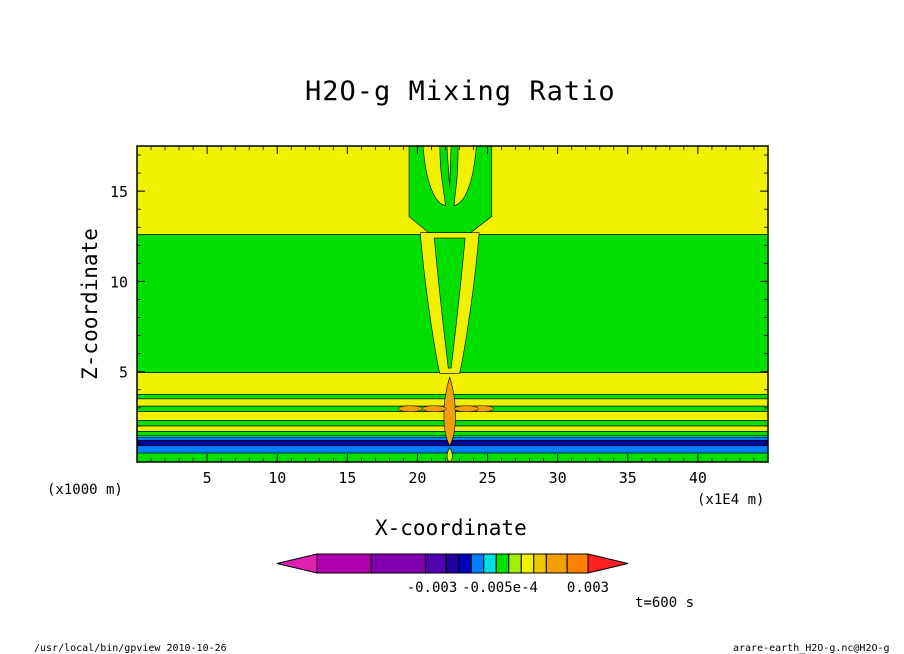  I want to click on colorbar-label: -0.003, so click(432, 588).